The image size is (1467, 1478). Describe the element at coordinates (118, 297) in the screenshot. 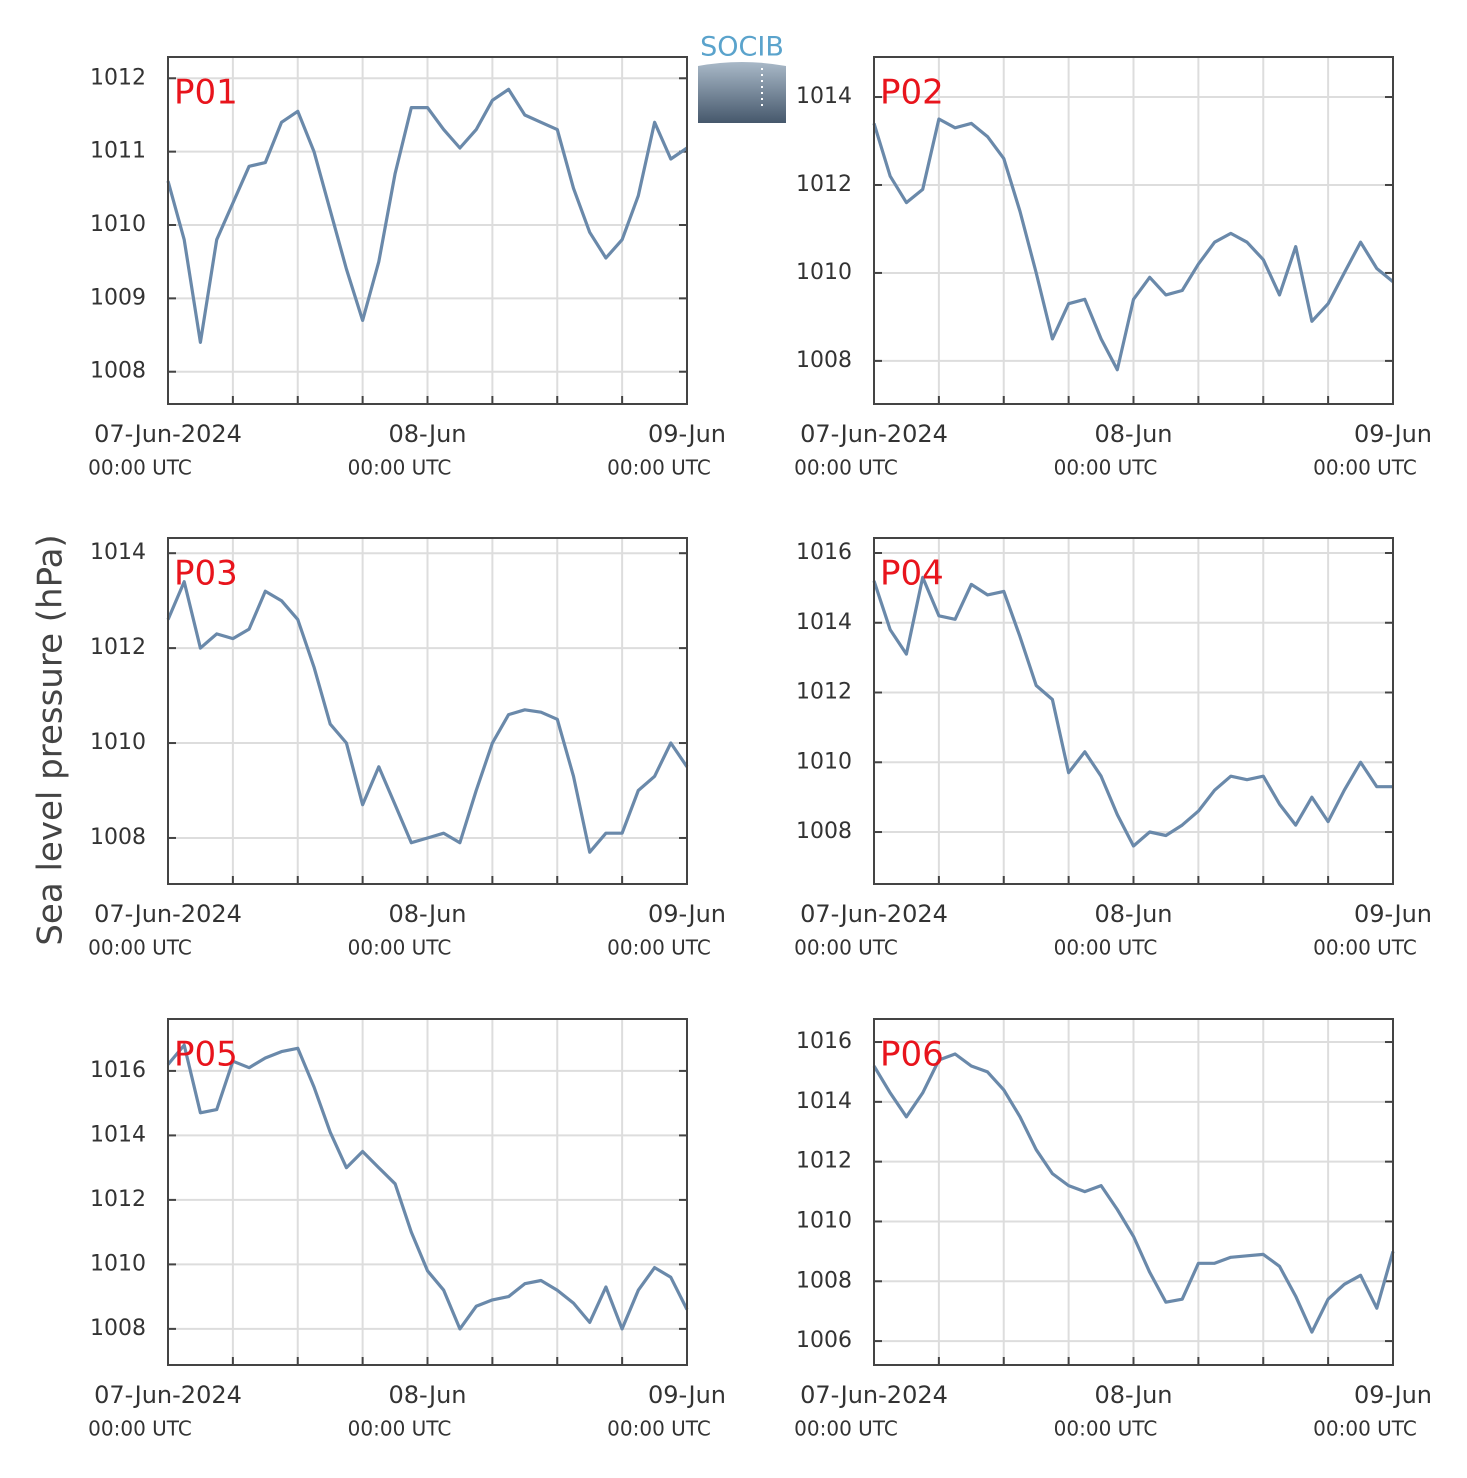

I see `y-tick-label: 1009` at that location.